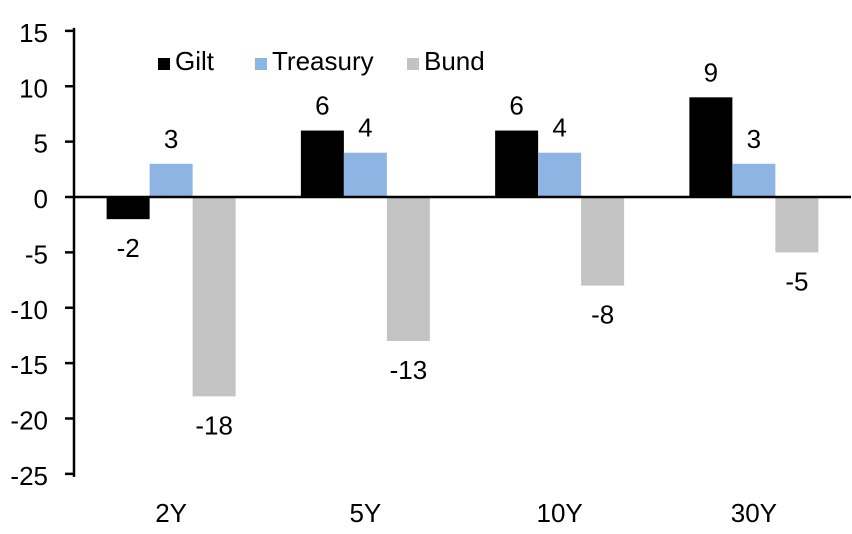 Image resolution: width=852 pixels, height=534 pixels. What do you see at coordinates (29, 476) in the screenshot?
I see `y-axis-tick-label: -25` at bounding box center [29, 476].